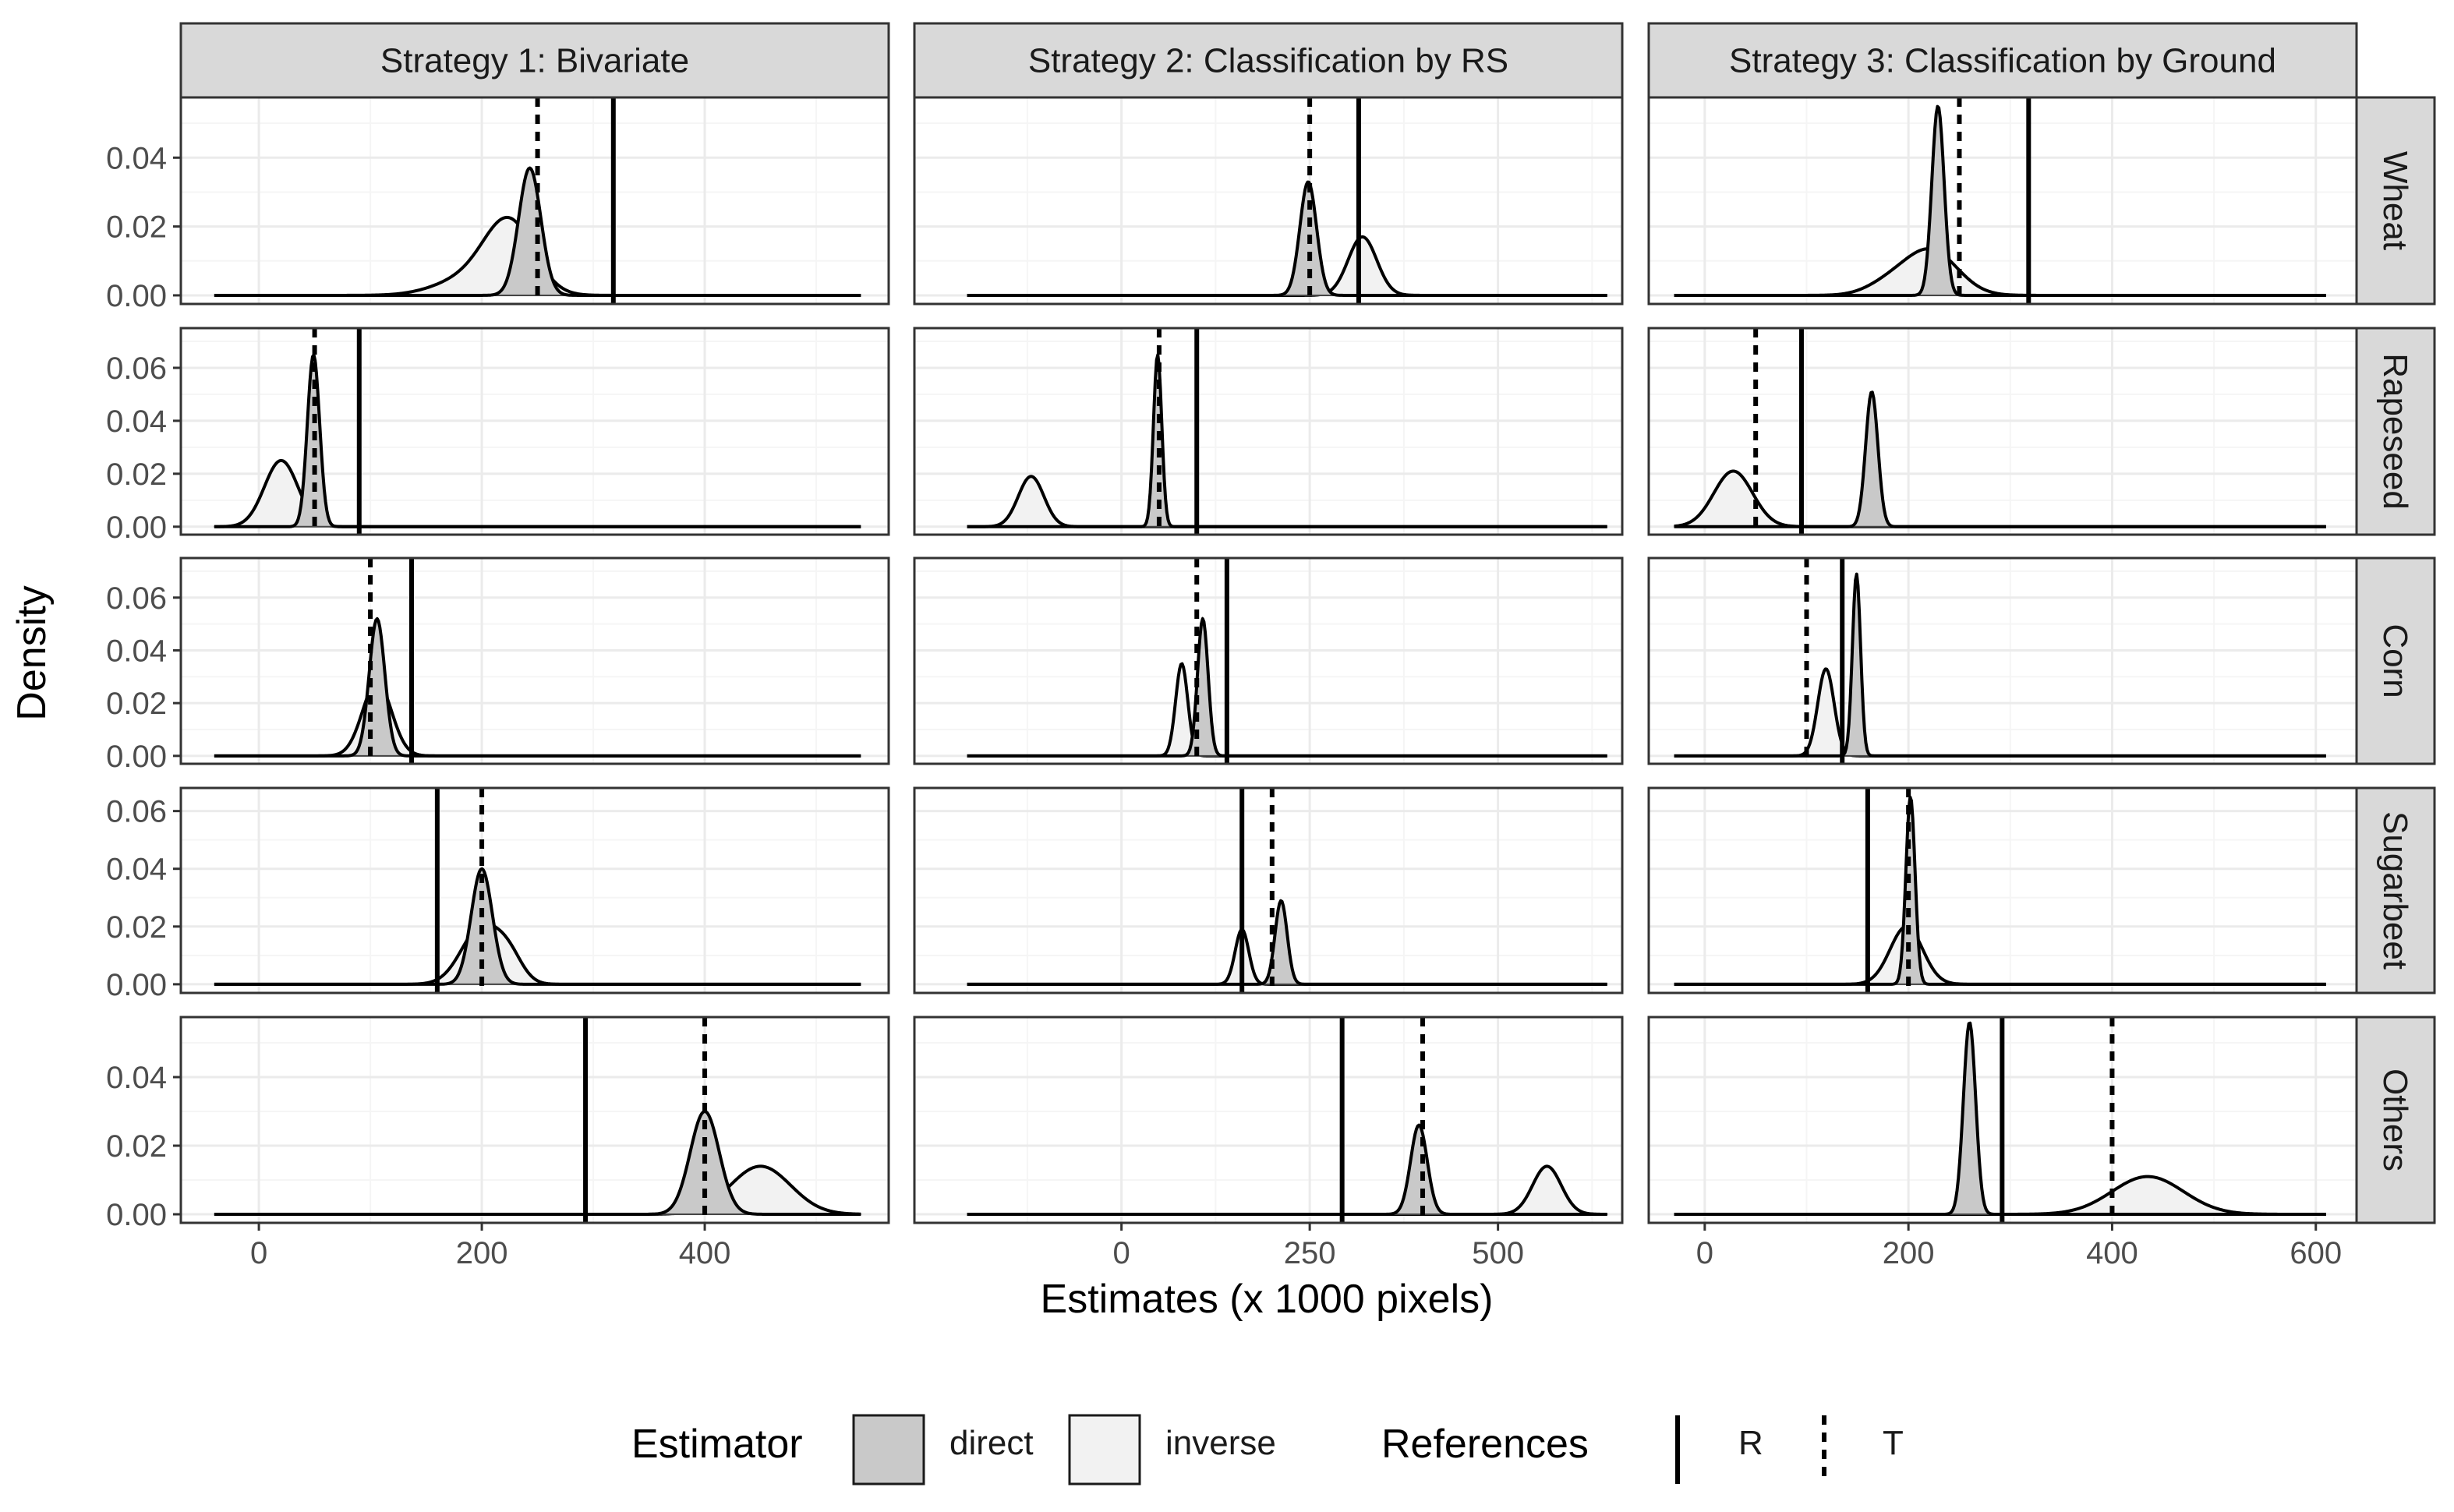 The image size is (2454, 1512). What do you see at coordinates (1750, 1443) in the screenshot?
I see `legend-r-label: R` at bounding box center [1750, 1443].